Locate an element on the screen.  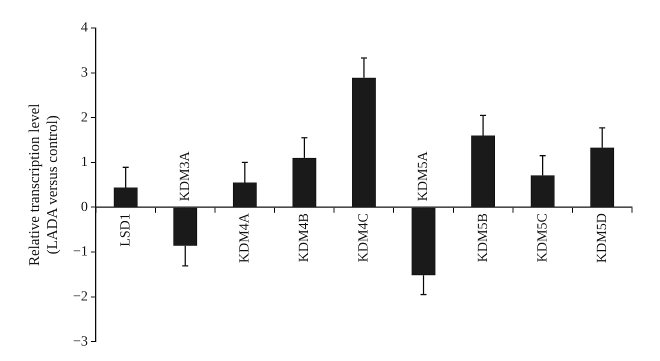
x-tick-label: KDM5C is located at coordinates (542, 237).